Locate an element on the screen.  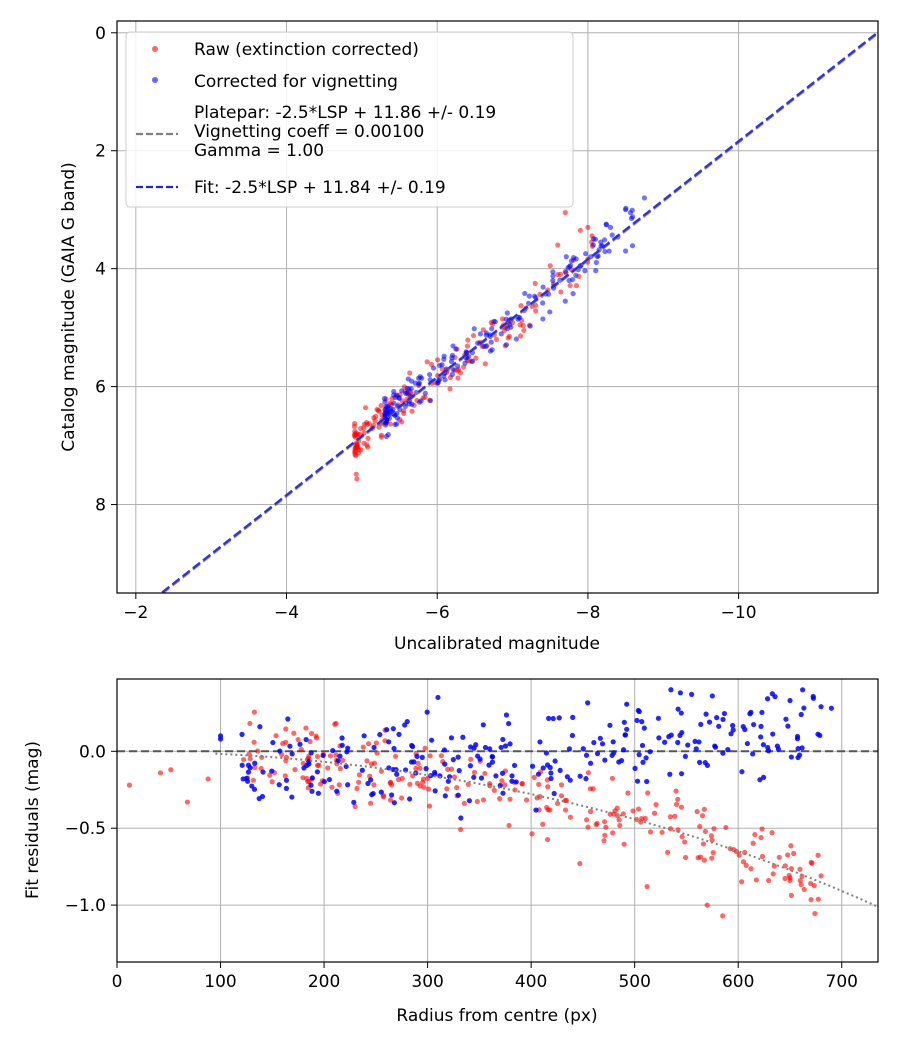
legend-label-fit: Fit: -2.5*LSP + 11.84 +/- 0.19 is located at coordinates (320, 188).